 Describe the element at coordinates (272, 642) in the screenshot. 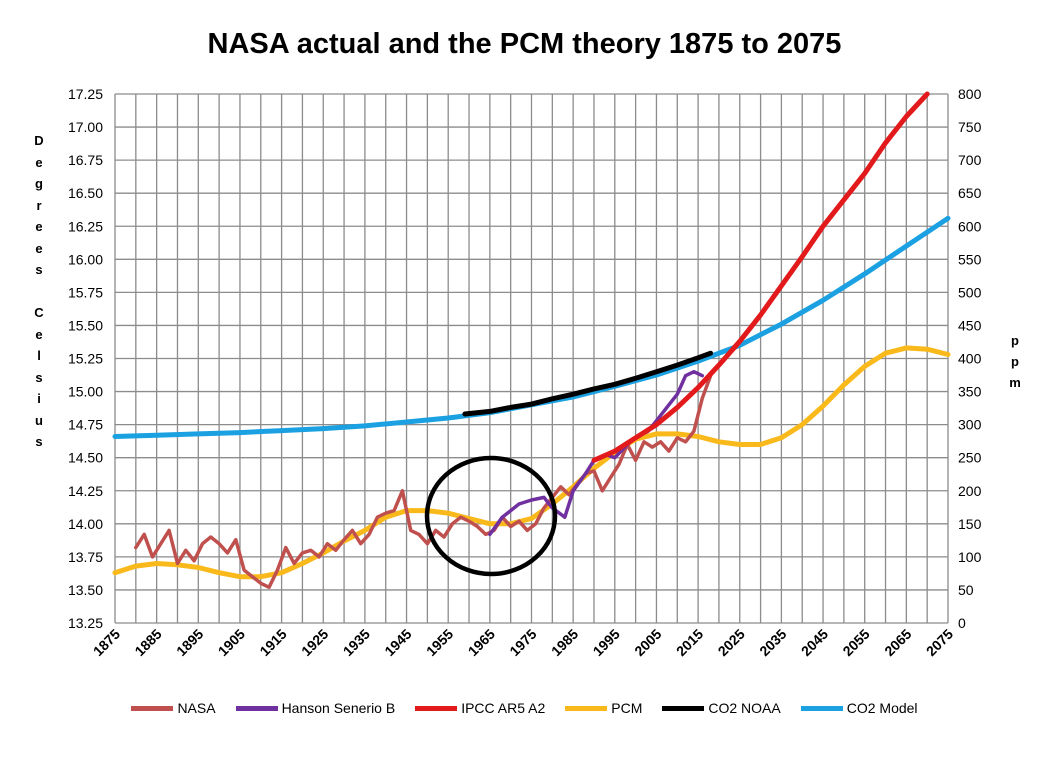

I see `x-tick-label: 1915` at that location.